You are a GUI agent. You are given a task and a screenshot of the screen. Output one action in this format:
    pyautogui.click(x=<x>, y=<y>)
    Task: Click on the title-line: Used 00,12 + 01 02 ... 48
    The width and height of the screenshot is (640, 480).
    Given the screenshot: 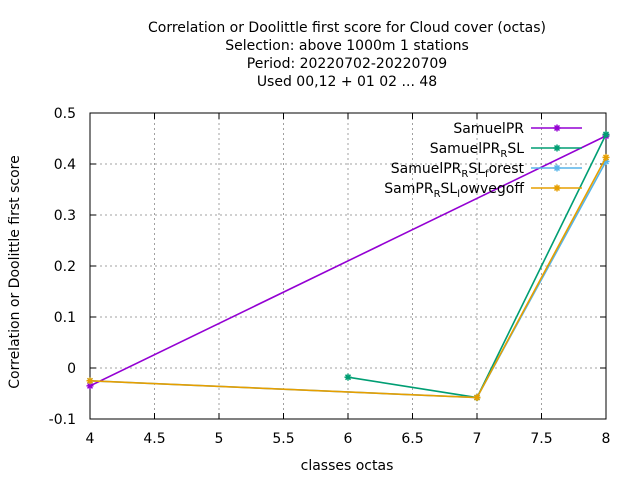 What is the action you would take?
    pyautogui.click(x=347, y=82)
    